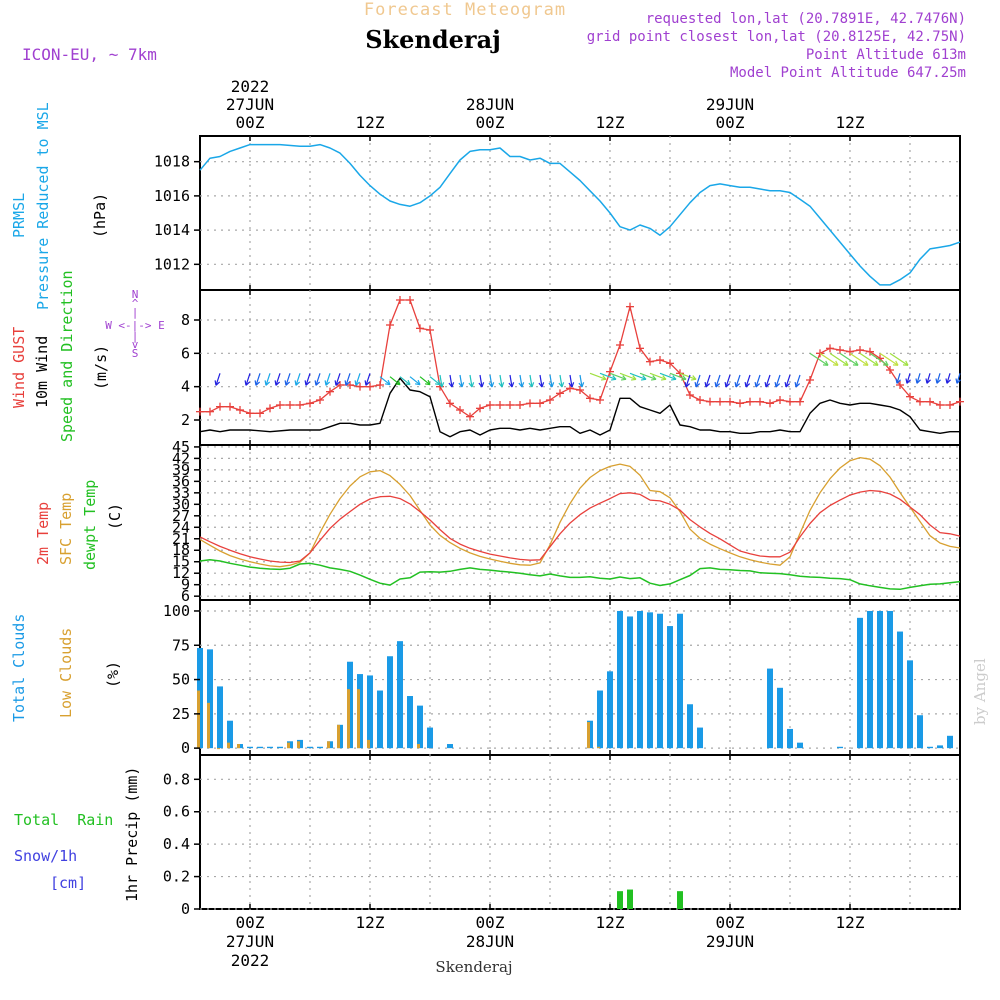 This screenshot has width=1000, height=1000. Describe the element at coordinates (850, 922) in the screenshot. I see `bottom-time-label: 12Z` at that location.